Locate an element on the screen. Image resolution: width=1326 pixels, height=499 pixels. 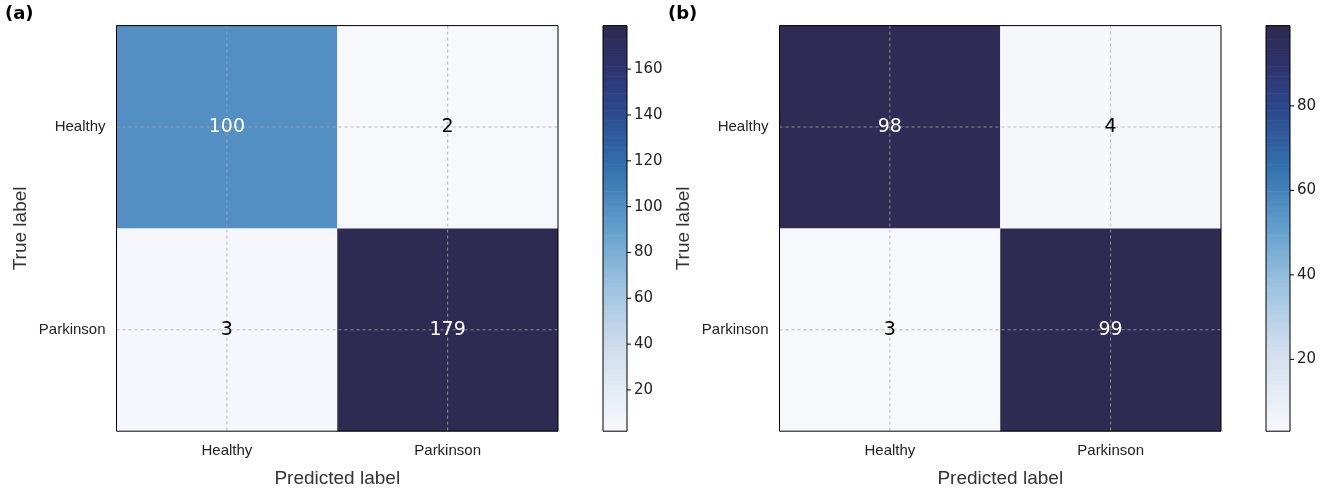
chart-title: (a) is located at coordinates (19, 13).